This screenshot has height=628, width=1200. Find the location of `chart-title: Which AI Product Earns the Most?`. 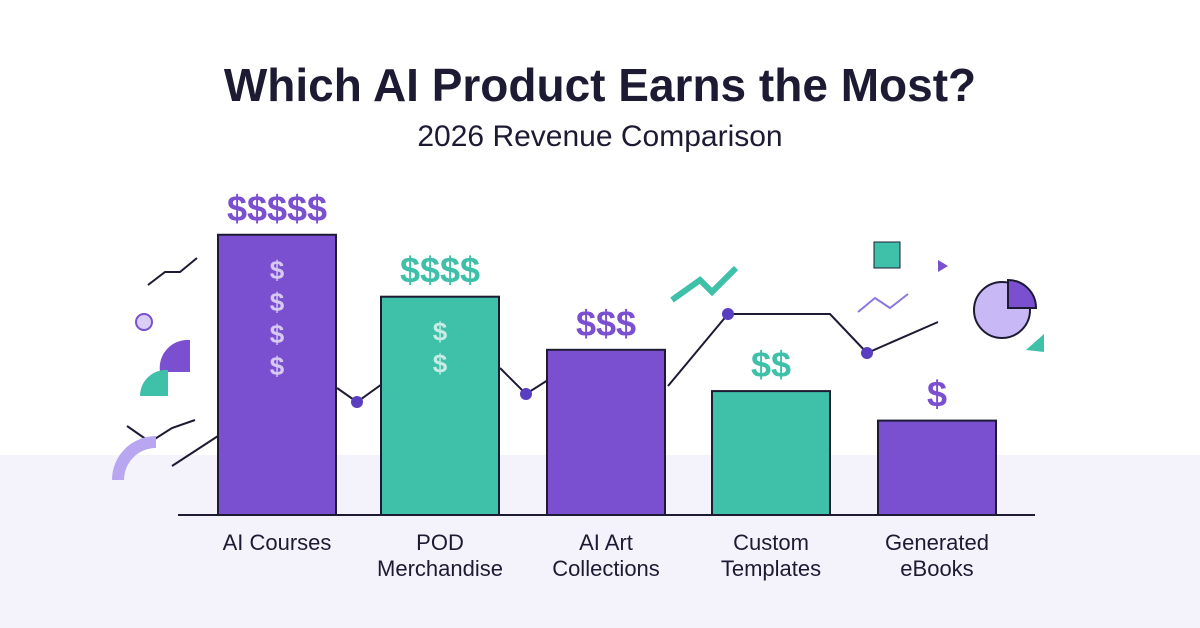

chart-title: Which AI Product Earns the Most? is located at coordinates (600, 85).